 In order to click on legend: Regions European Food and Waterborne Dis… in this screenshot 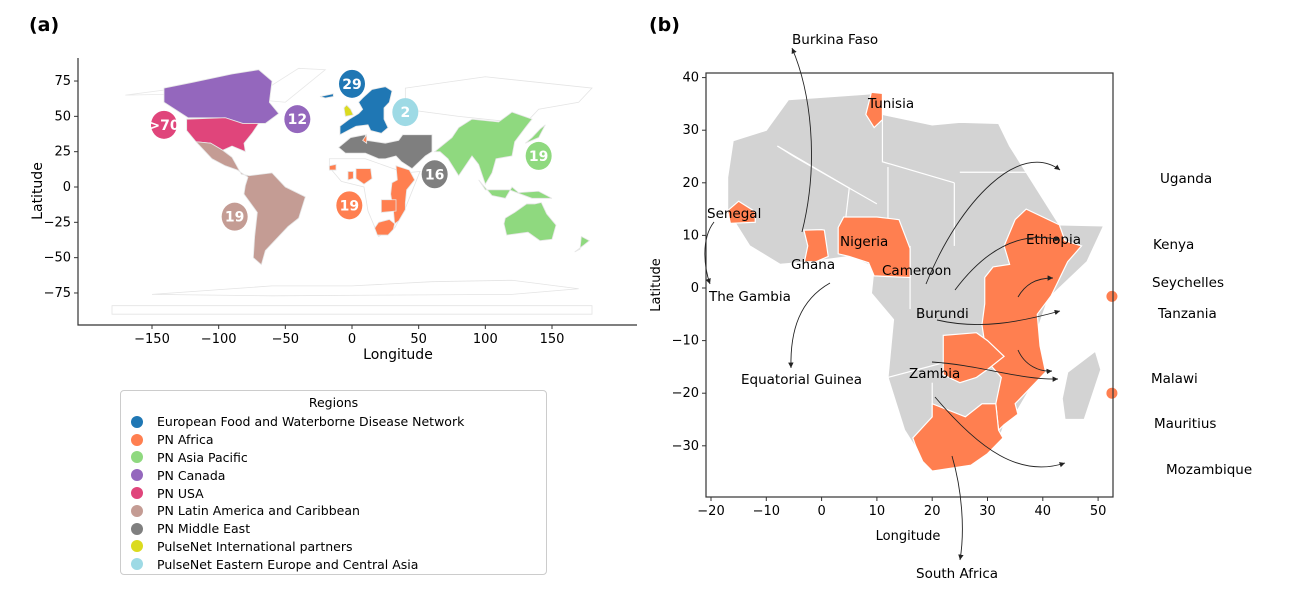, I will do `click(333, 482)`.